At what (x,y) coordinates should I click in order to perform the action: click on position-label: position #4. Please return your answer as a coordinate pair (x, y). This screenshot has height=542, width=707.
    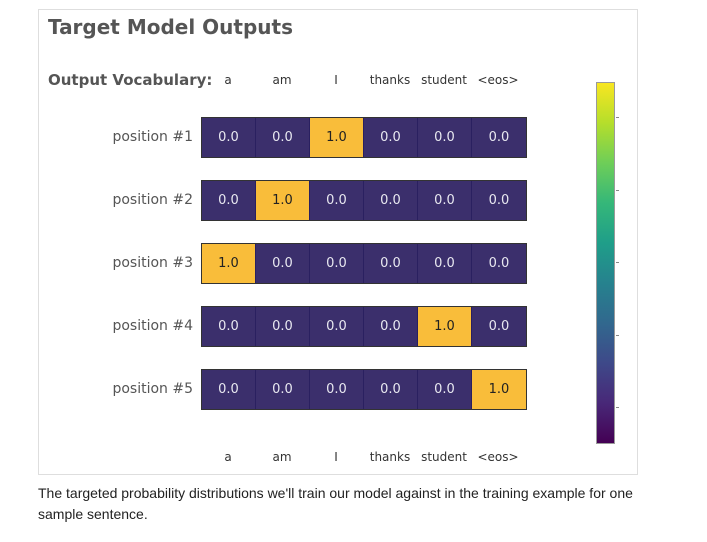
    Looking at the image, I should click on (152, 326).